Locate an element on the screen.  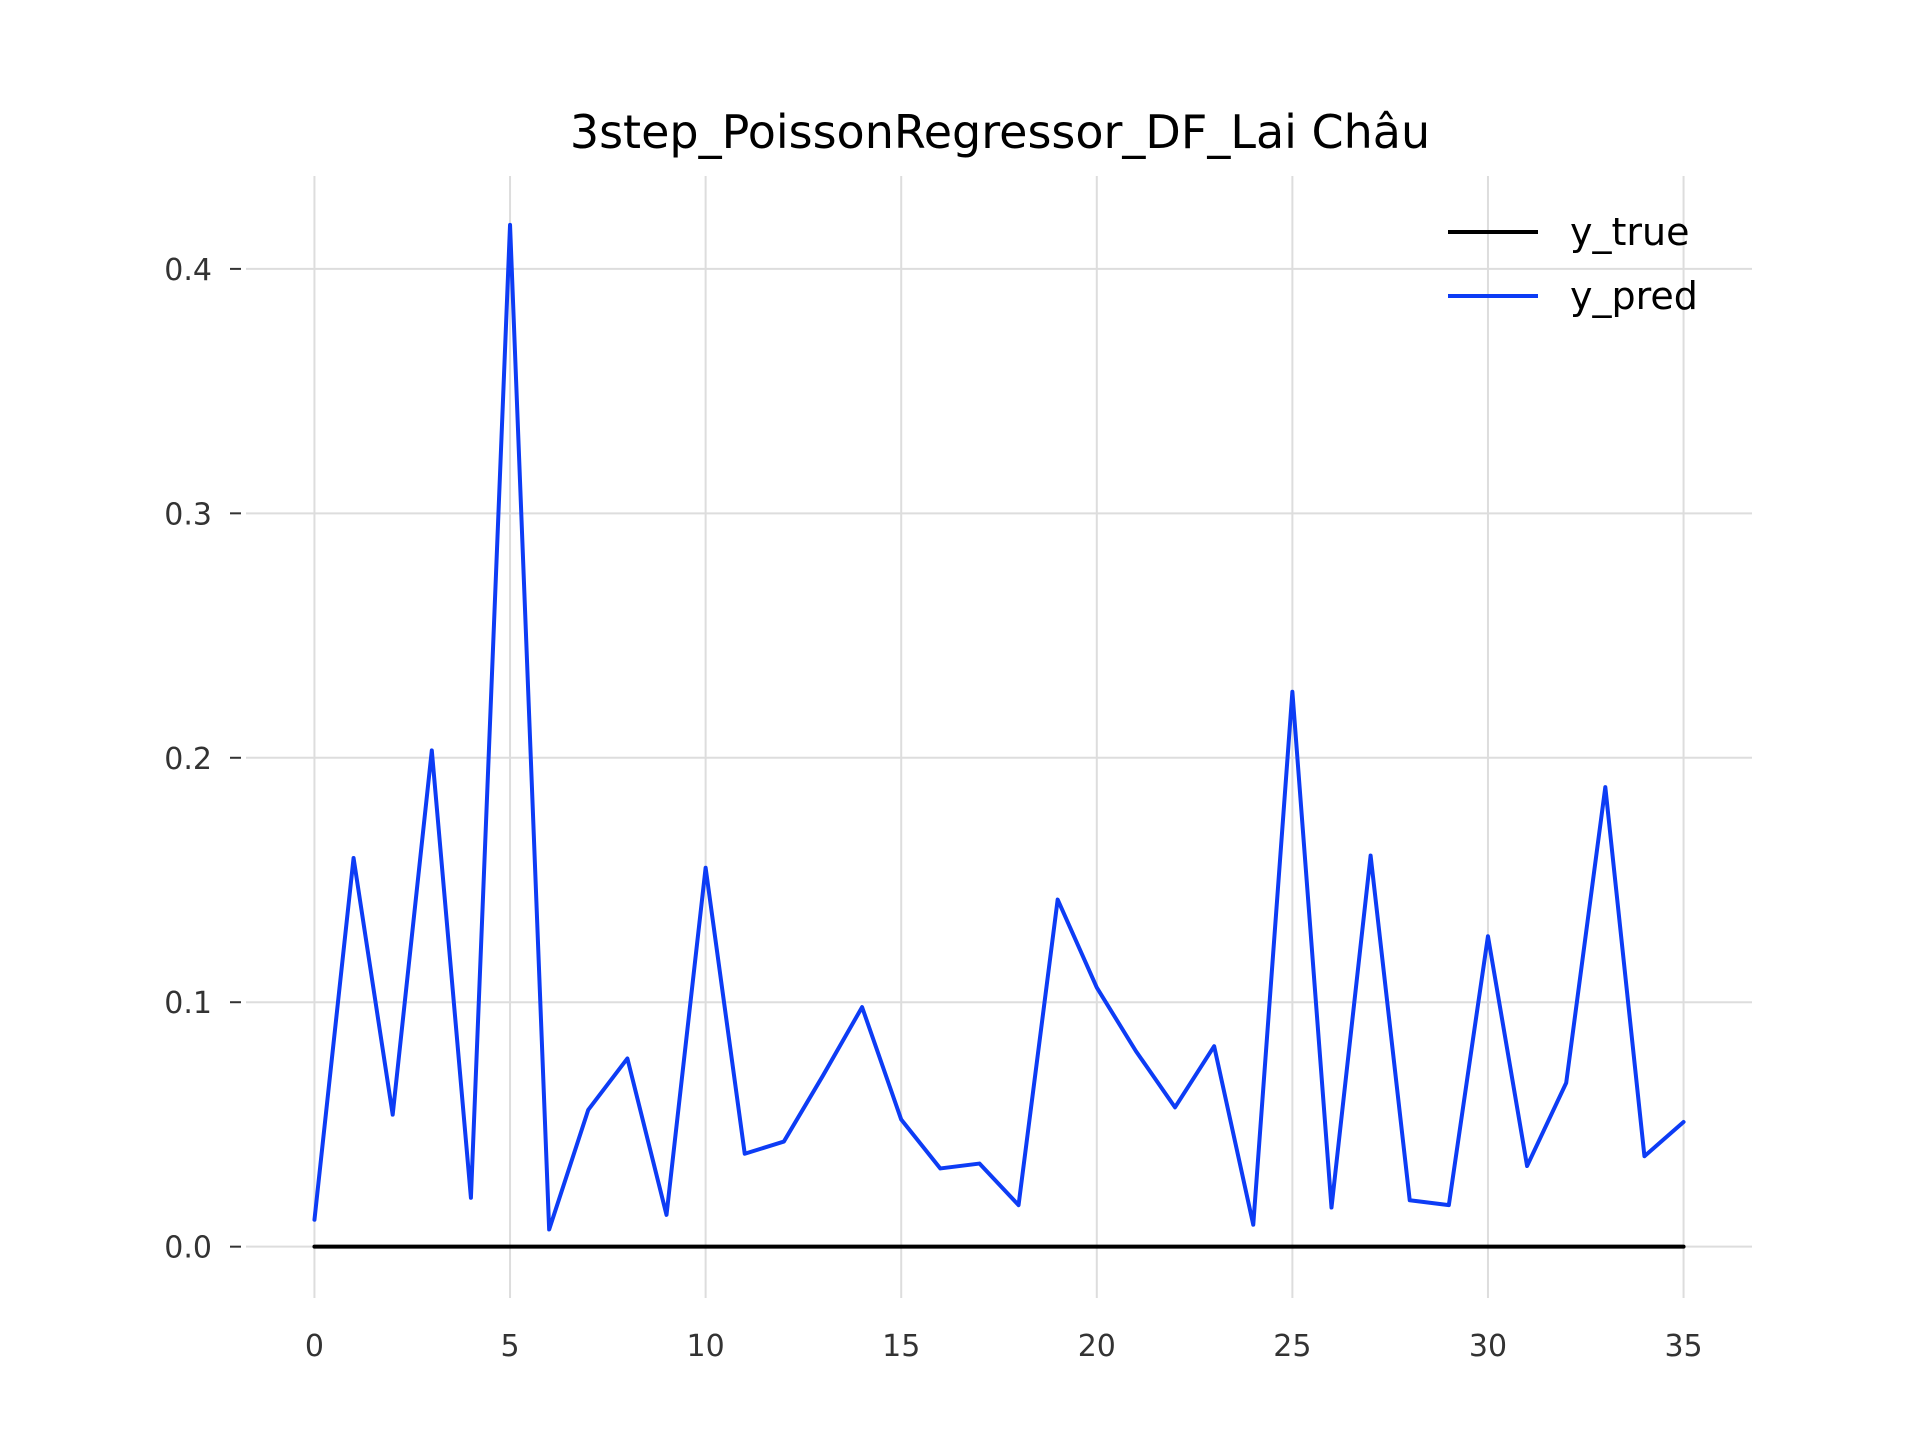
x-tick-label: 30 is located at coordinates (1488, 1346).